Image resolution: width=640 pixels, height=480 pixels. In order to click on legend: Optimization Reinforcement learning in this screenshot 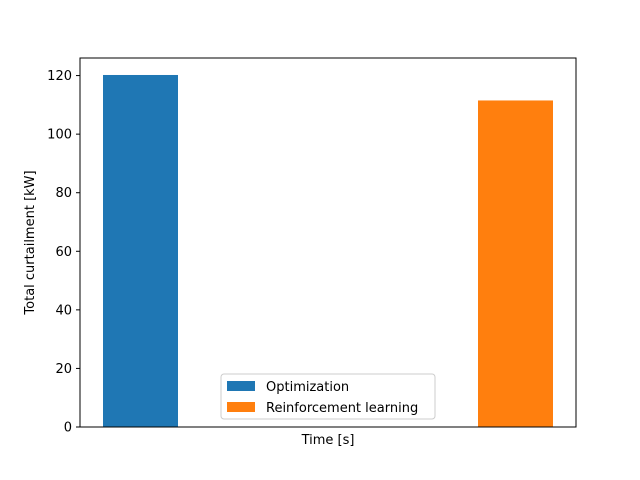, I will do `click(328, 396)`.